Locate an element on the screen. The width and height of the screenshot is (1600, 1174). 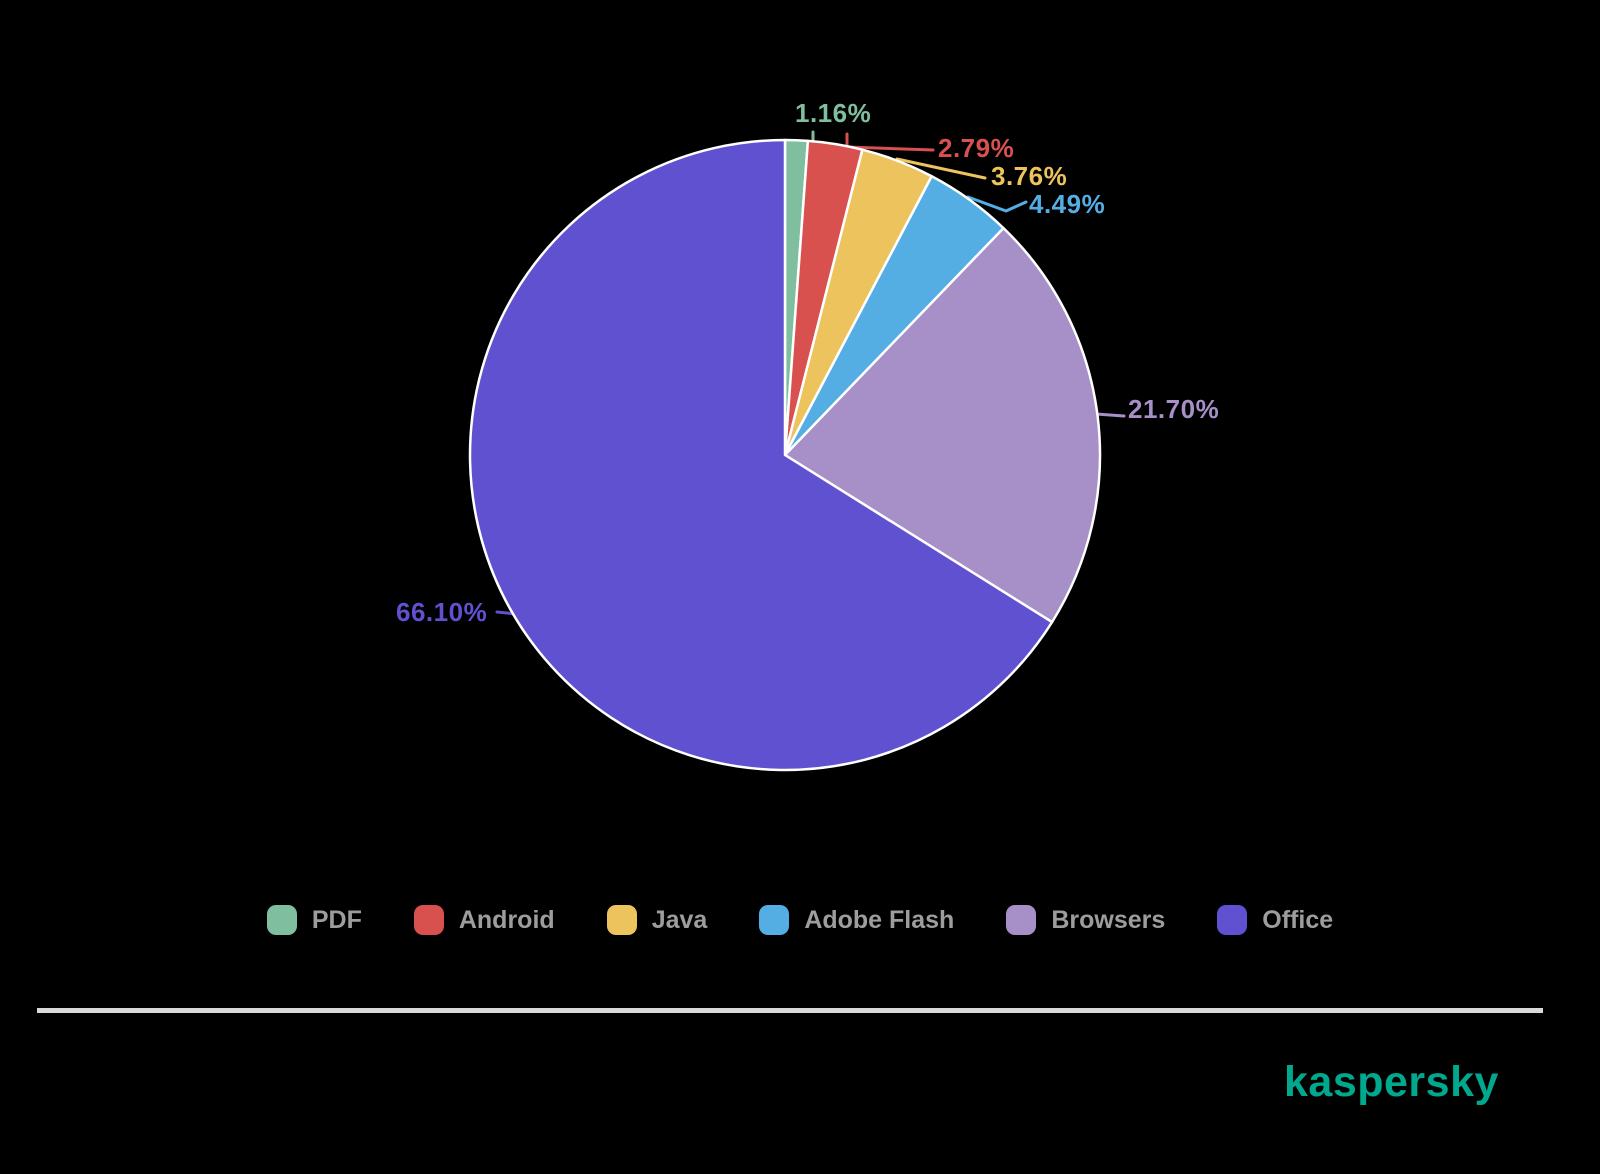
legend-label-pdf: PDF is located at coordinates (336, 919).